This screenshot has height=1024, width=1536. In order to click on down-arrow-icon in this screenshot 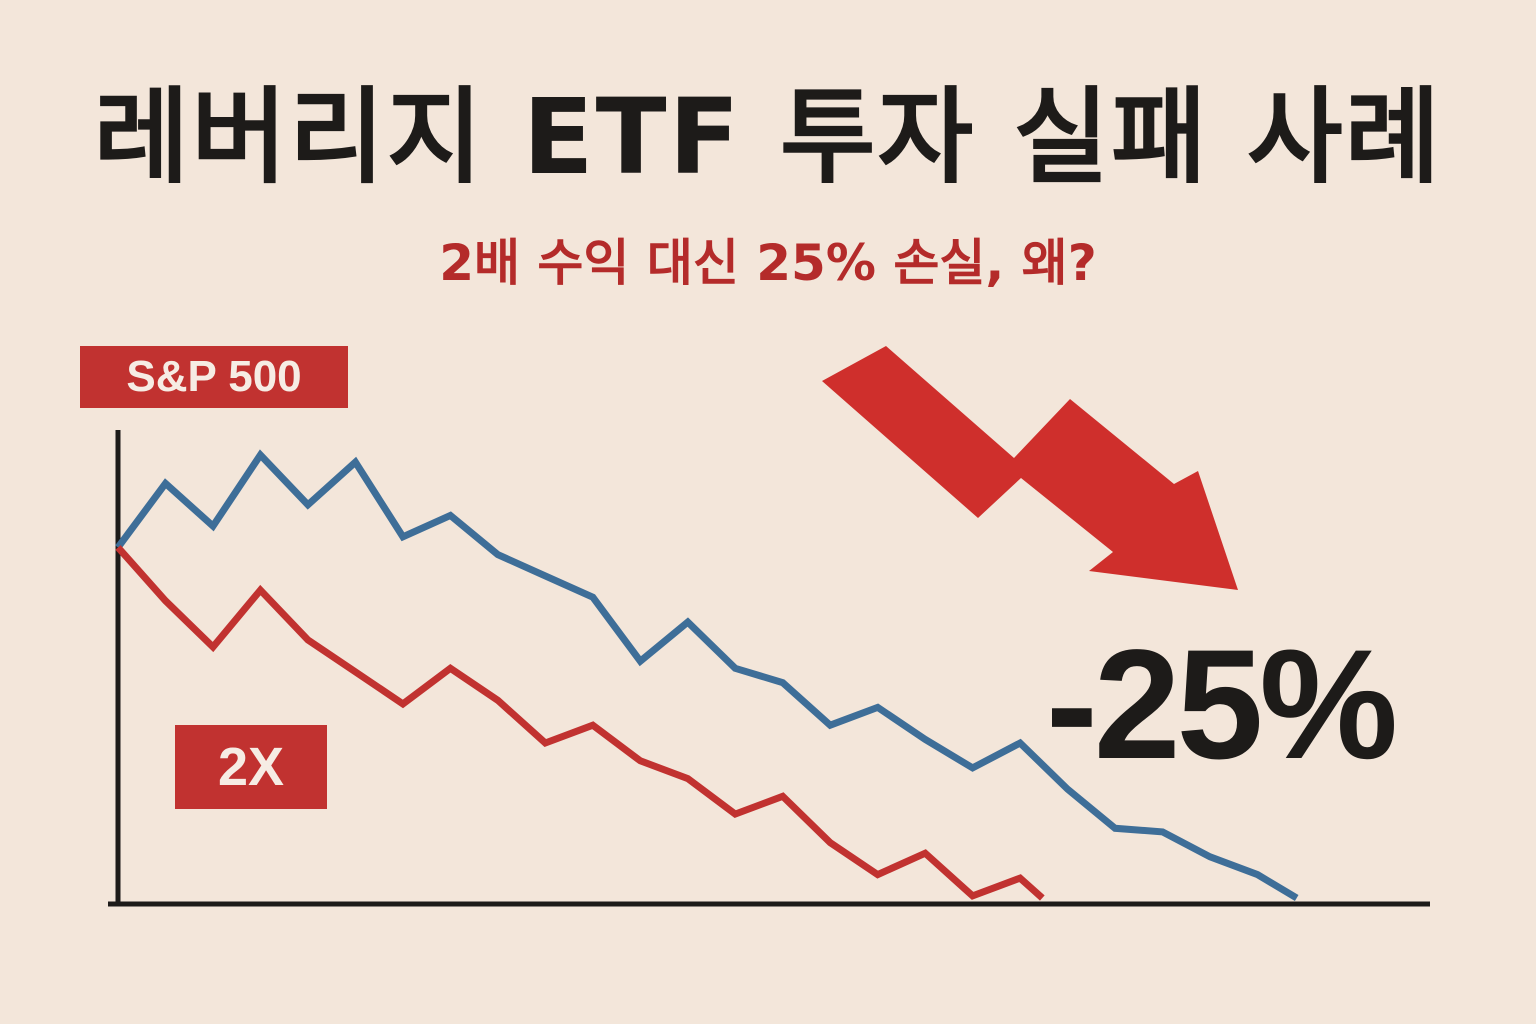, I will do `click(1030, 468)`.